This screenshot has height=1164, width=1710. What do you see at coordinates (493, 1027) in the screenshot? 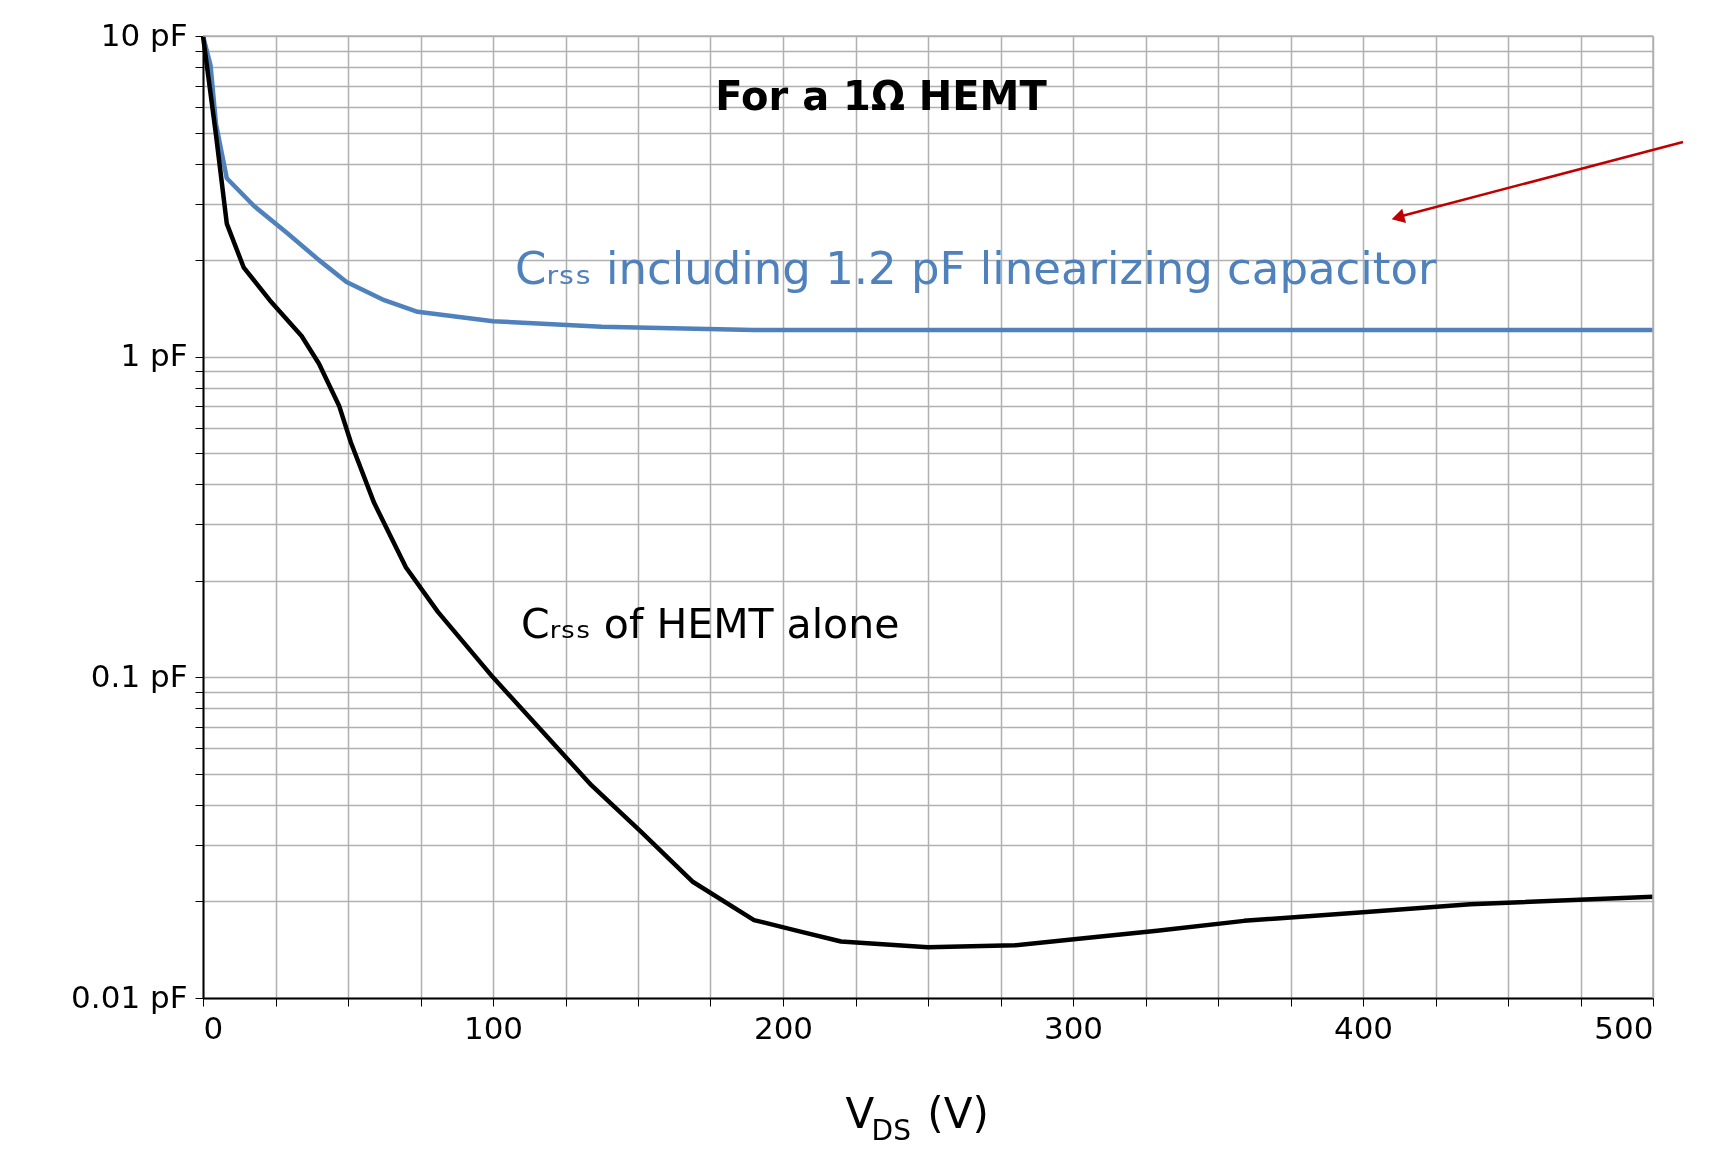
I see `x-tick-label: 100` at bounding box center [493, 1027].